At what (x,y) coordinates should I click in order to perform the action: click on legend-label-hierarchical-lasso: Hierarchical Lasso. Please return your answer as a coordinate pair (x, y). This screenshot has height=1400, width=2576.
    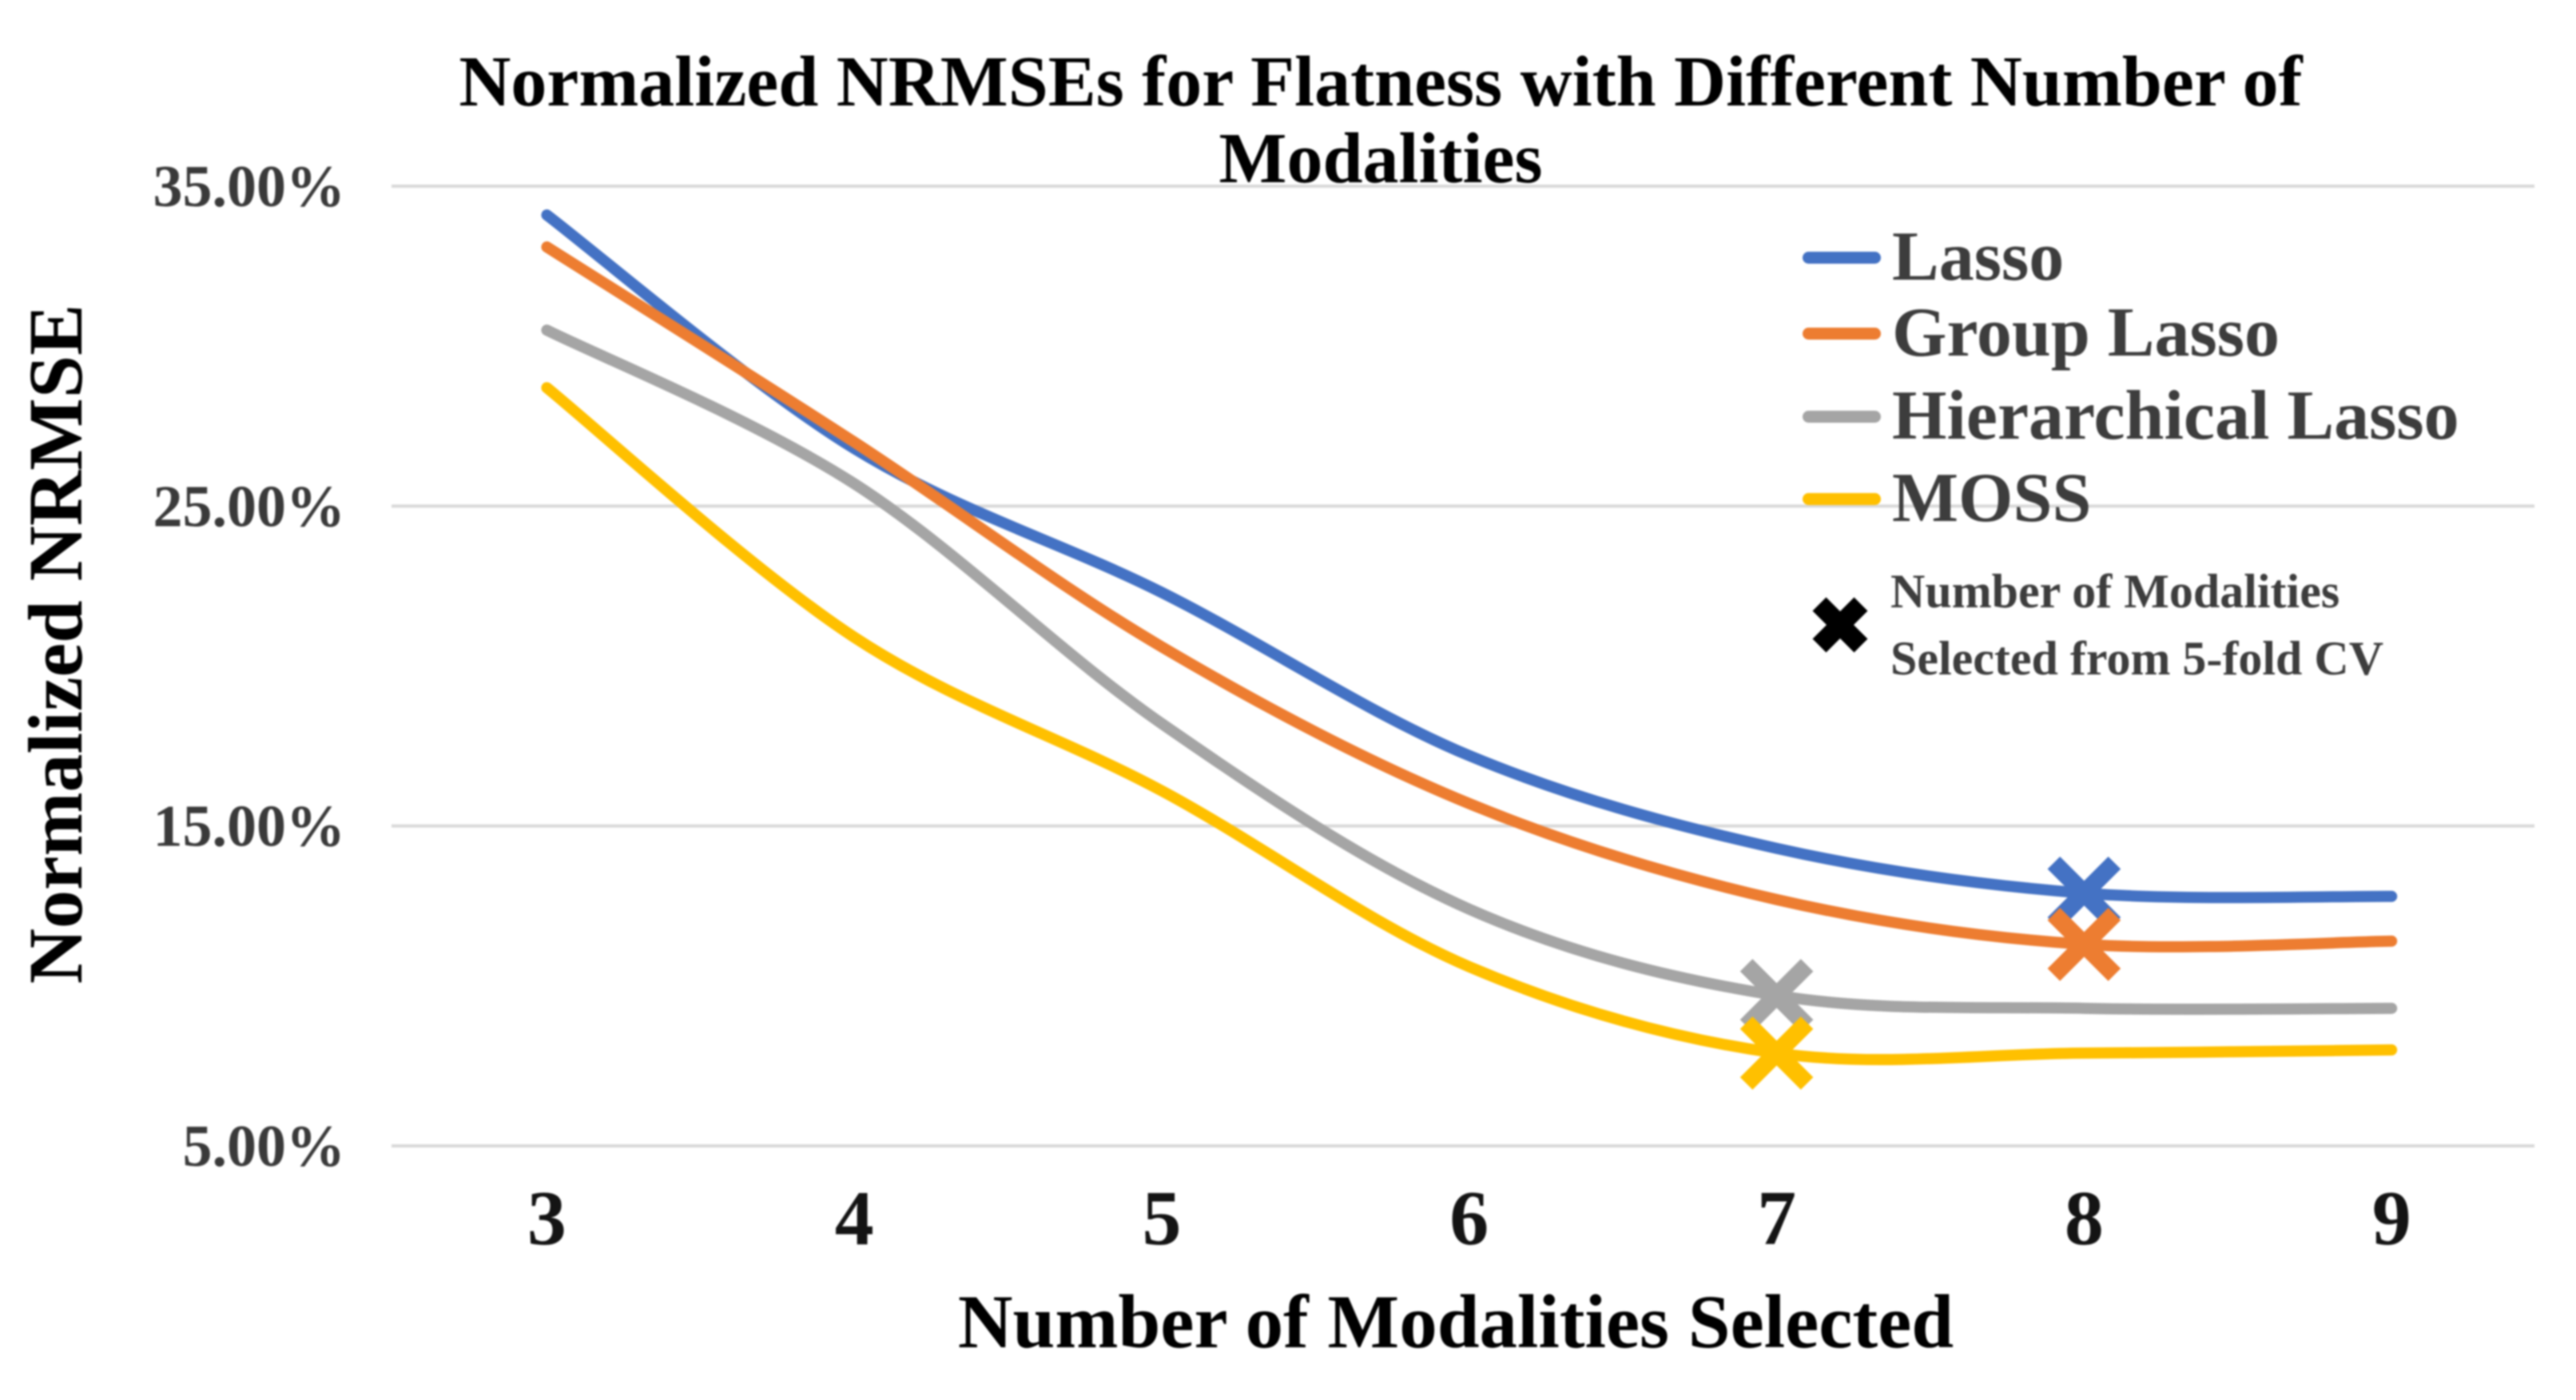
    Looking at the image, I should click on (2175, 416).